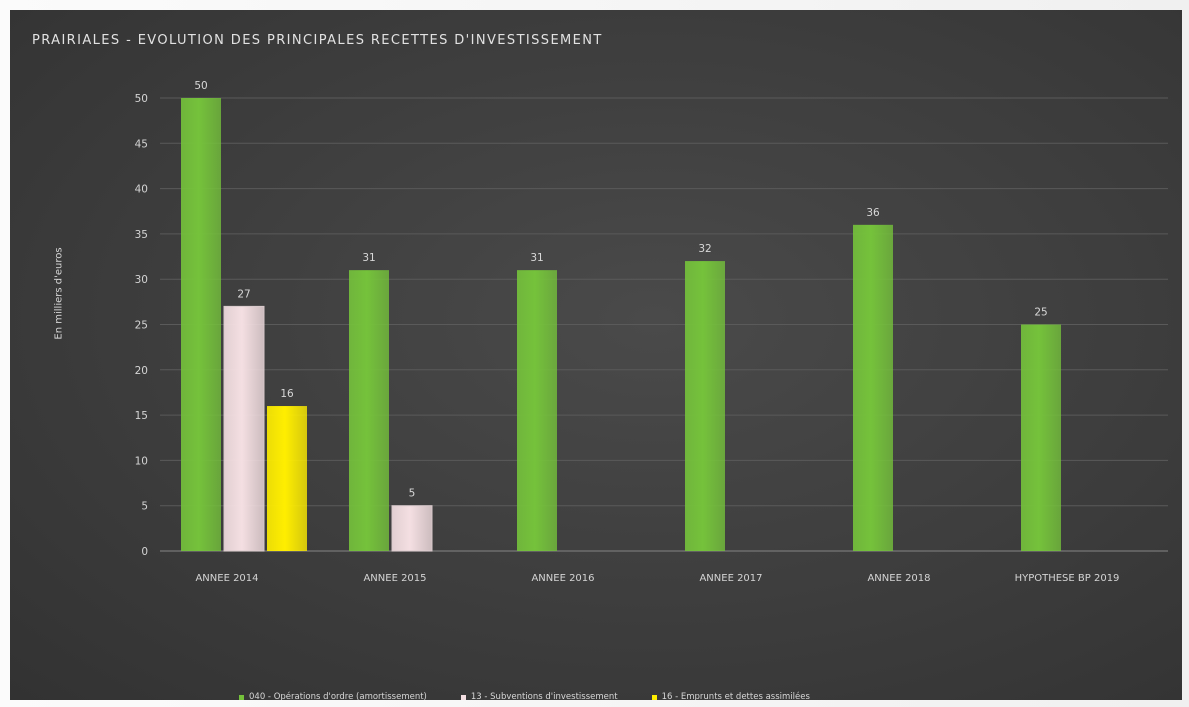  What do you see at coordinates (394, 578) in the screenshot?
I see `x-tick-label: ANNEE 2015` at bounding box center [394, 578].